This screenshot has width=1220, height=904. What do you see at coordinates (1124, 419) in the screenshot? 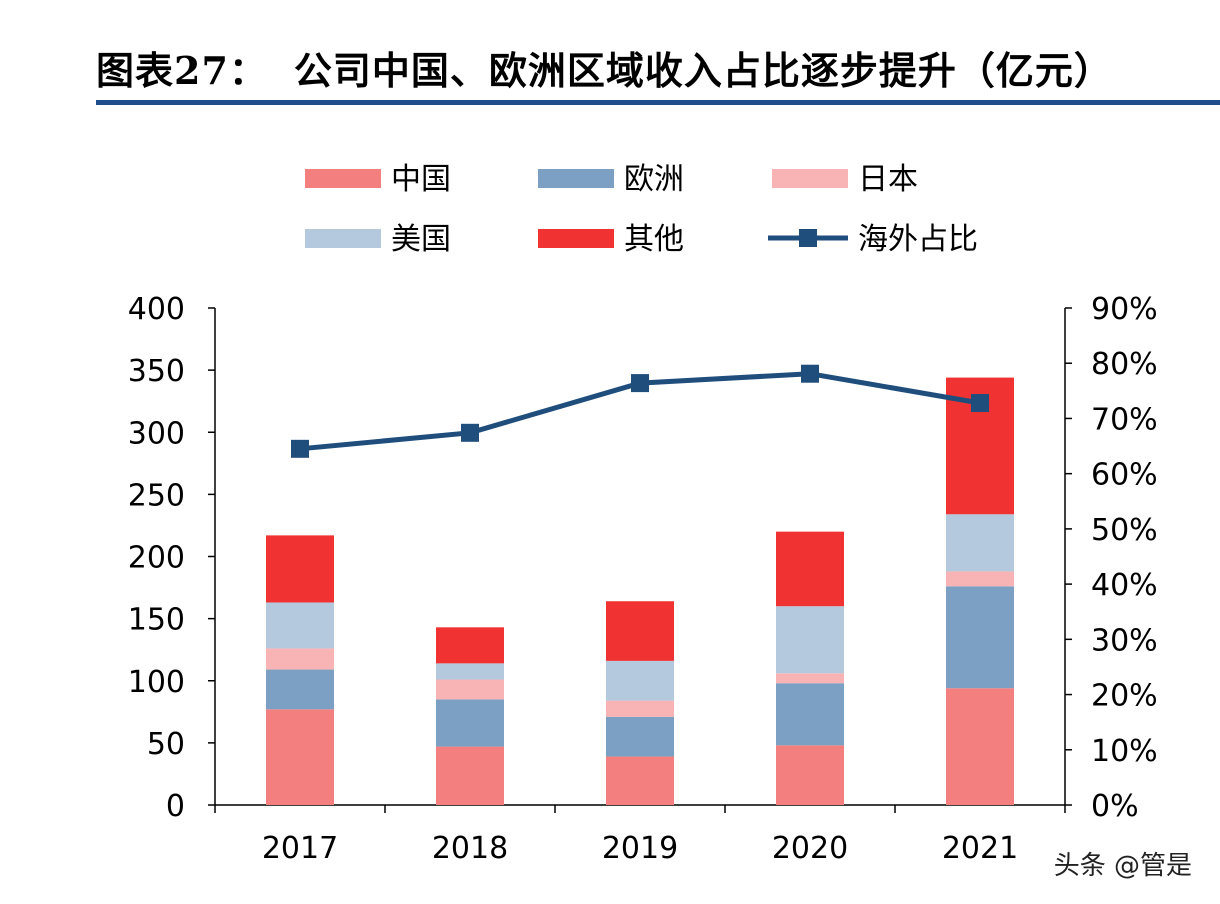
I see `y2-tick-label: 70%` at bounding box center [1124, 419].